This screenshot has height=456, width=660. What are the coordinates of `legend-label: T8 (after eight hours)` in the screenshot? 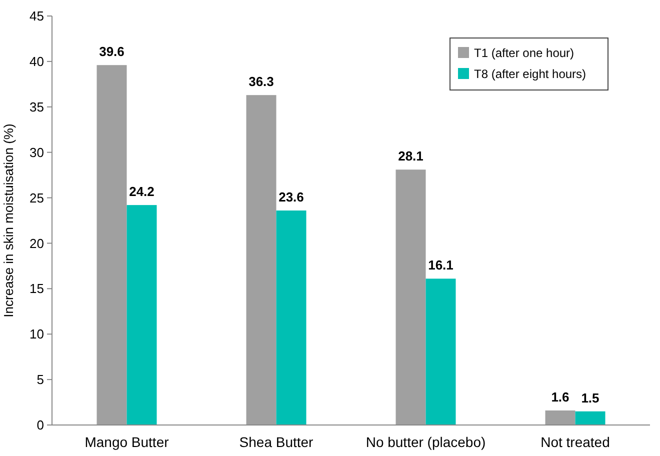 It's located at (530, 74).